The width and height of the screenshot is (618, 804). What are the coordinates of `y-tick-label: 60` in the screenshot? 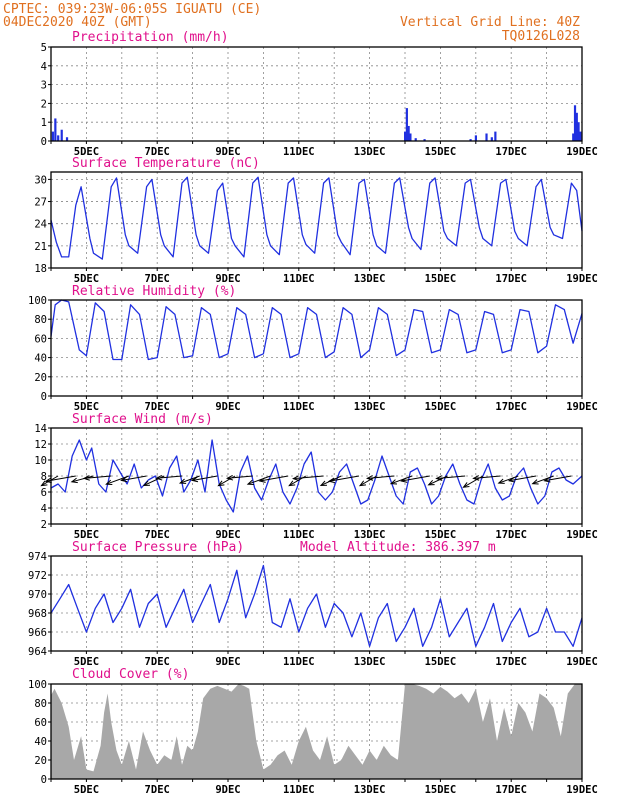 It's located at (40, 723).